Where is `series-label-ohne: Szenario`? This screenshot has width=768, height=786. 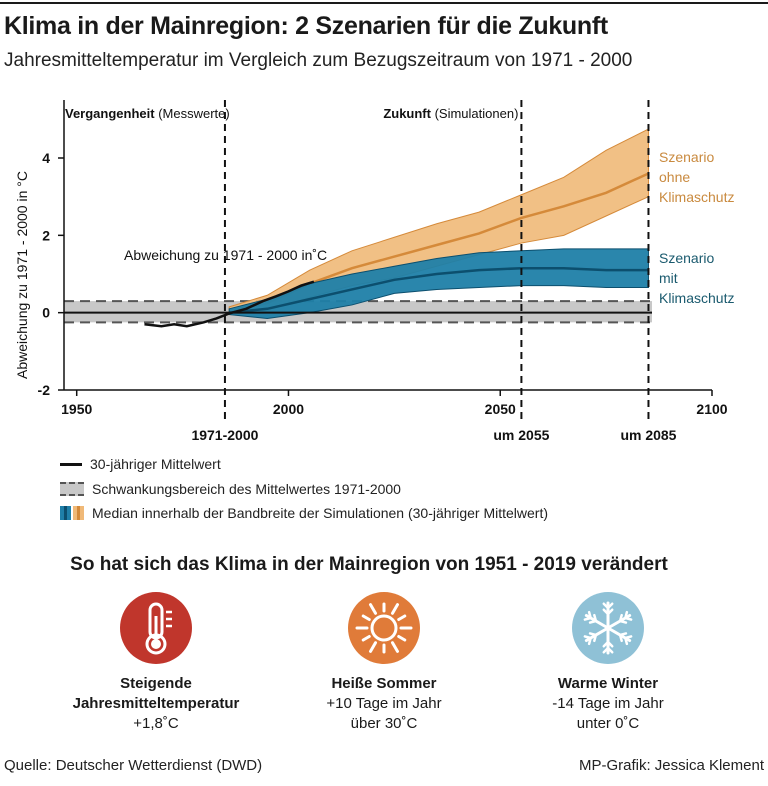
series-label-ohne: Szenario is located at coordinates (686, 157).